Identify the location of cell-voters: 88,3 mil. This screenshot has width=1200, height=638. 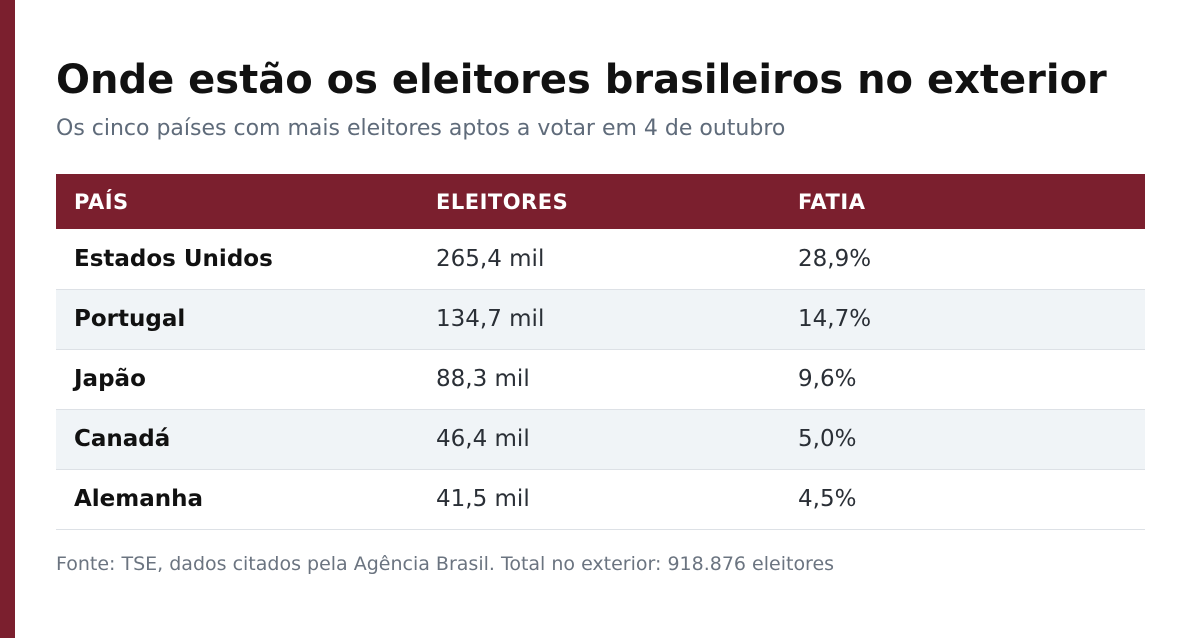
(483, 379).